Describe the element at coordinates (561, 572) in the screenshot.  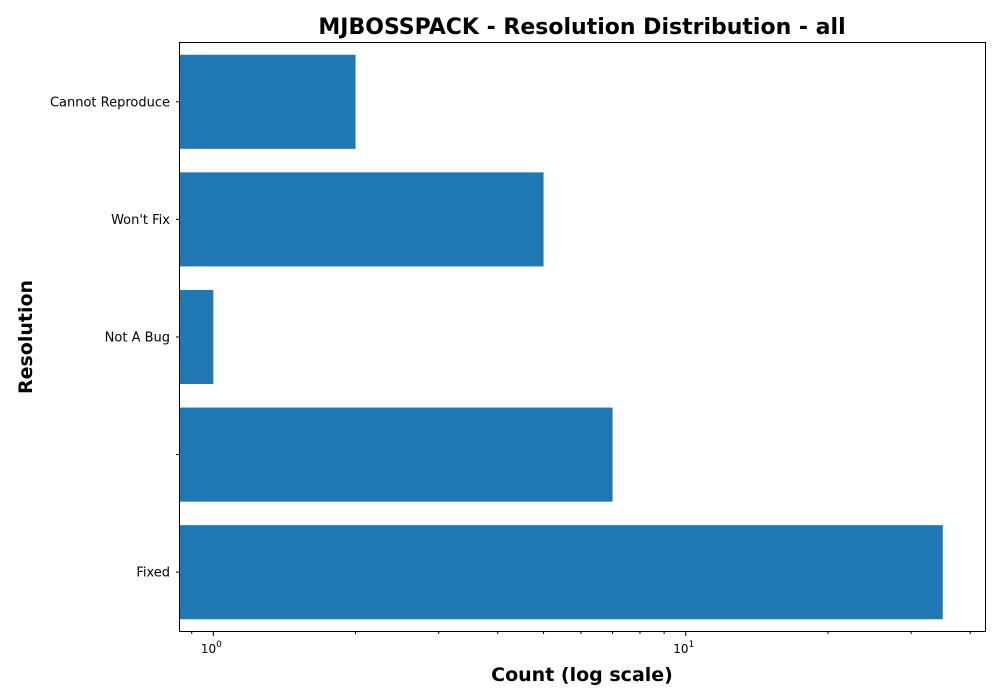
I see `bar-fixed` at that location.